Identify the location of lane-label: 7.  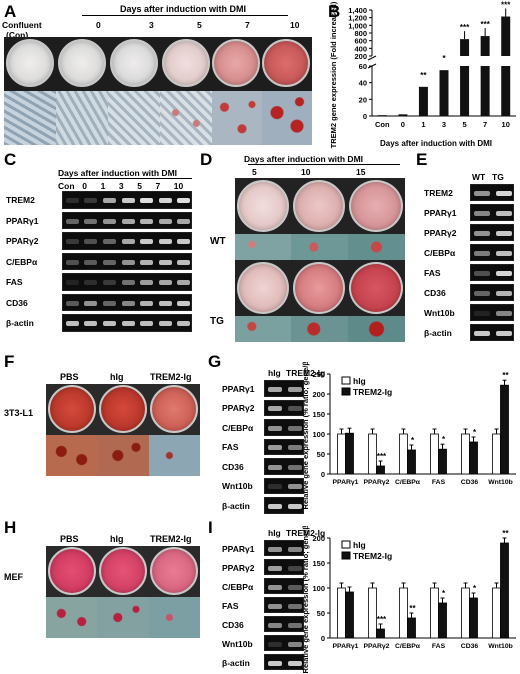
(158, 186).